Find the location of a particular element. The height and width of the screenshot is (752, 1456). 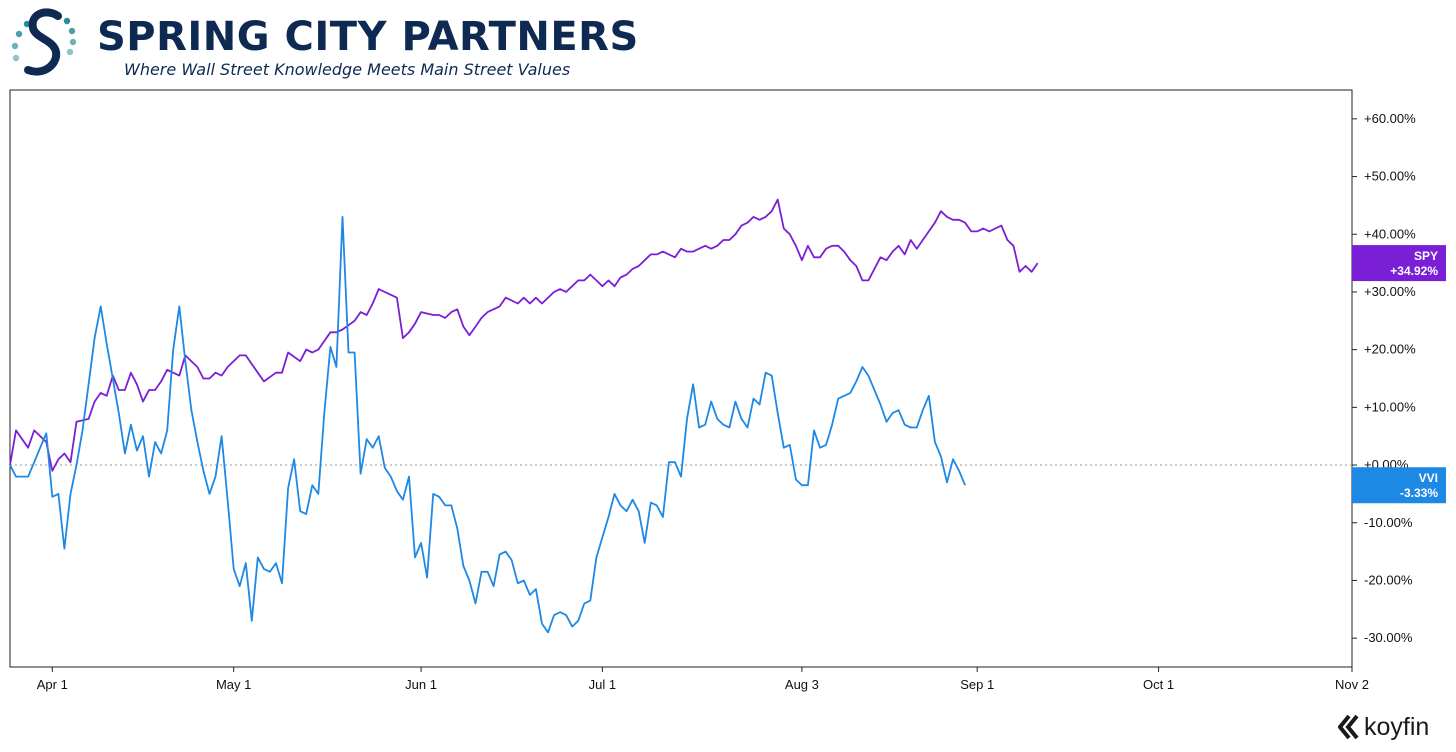

x-tick-label: Jul 1 is located at coordinates (602, 684).